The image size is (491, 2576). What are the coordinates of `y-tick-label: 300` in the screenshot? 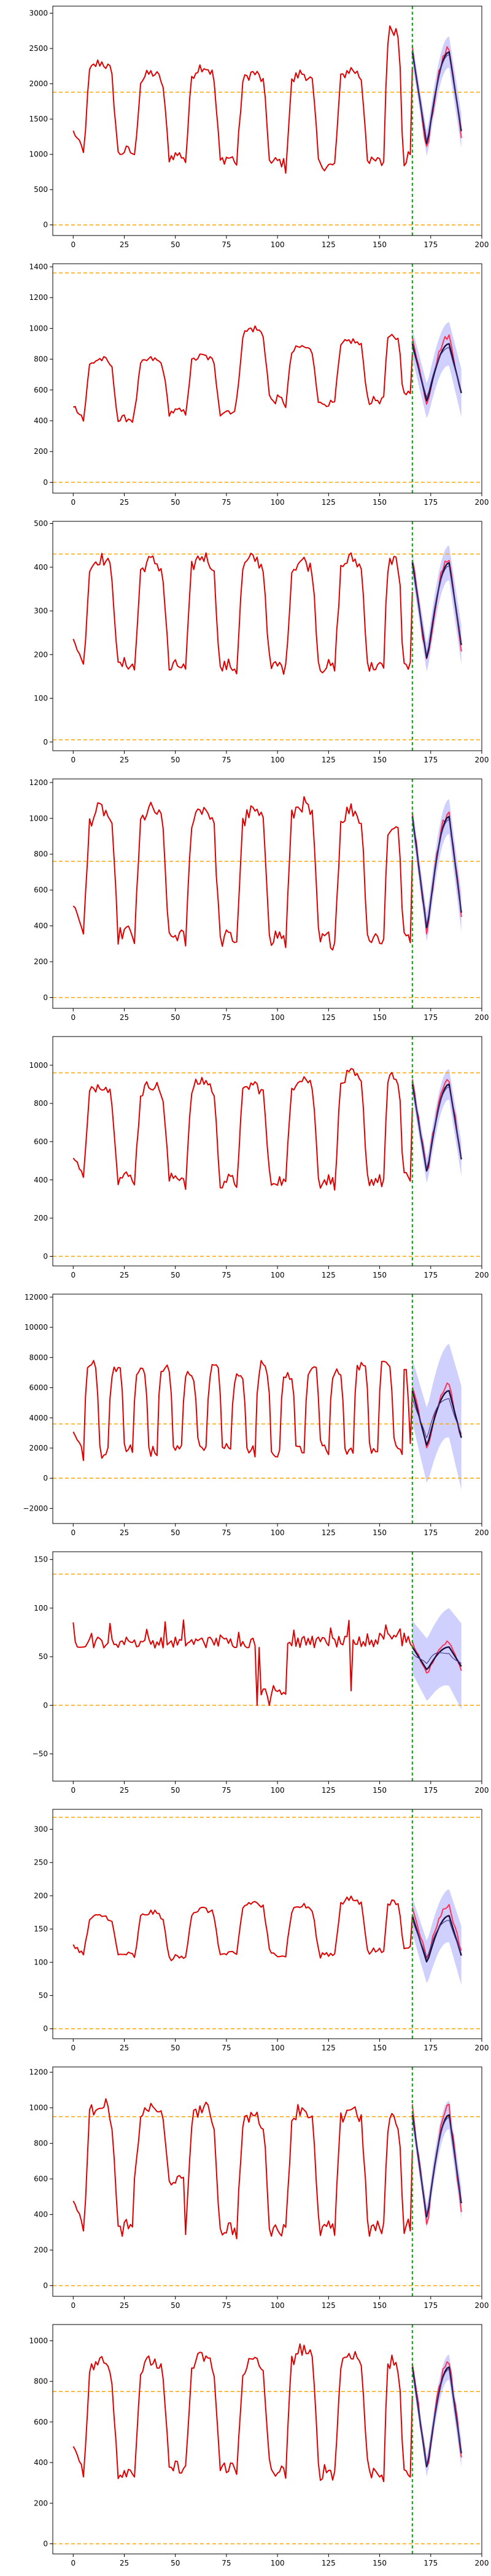 It's located at (41, 611).